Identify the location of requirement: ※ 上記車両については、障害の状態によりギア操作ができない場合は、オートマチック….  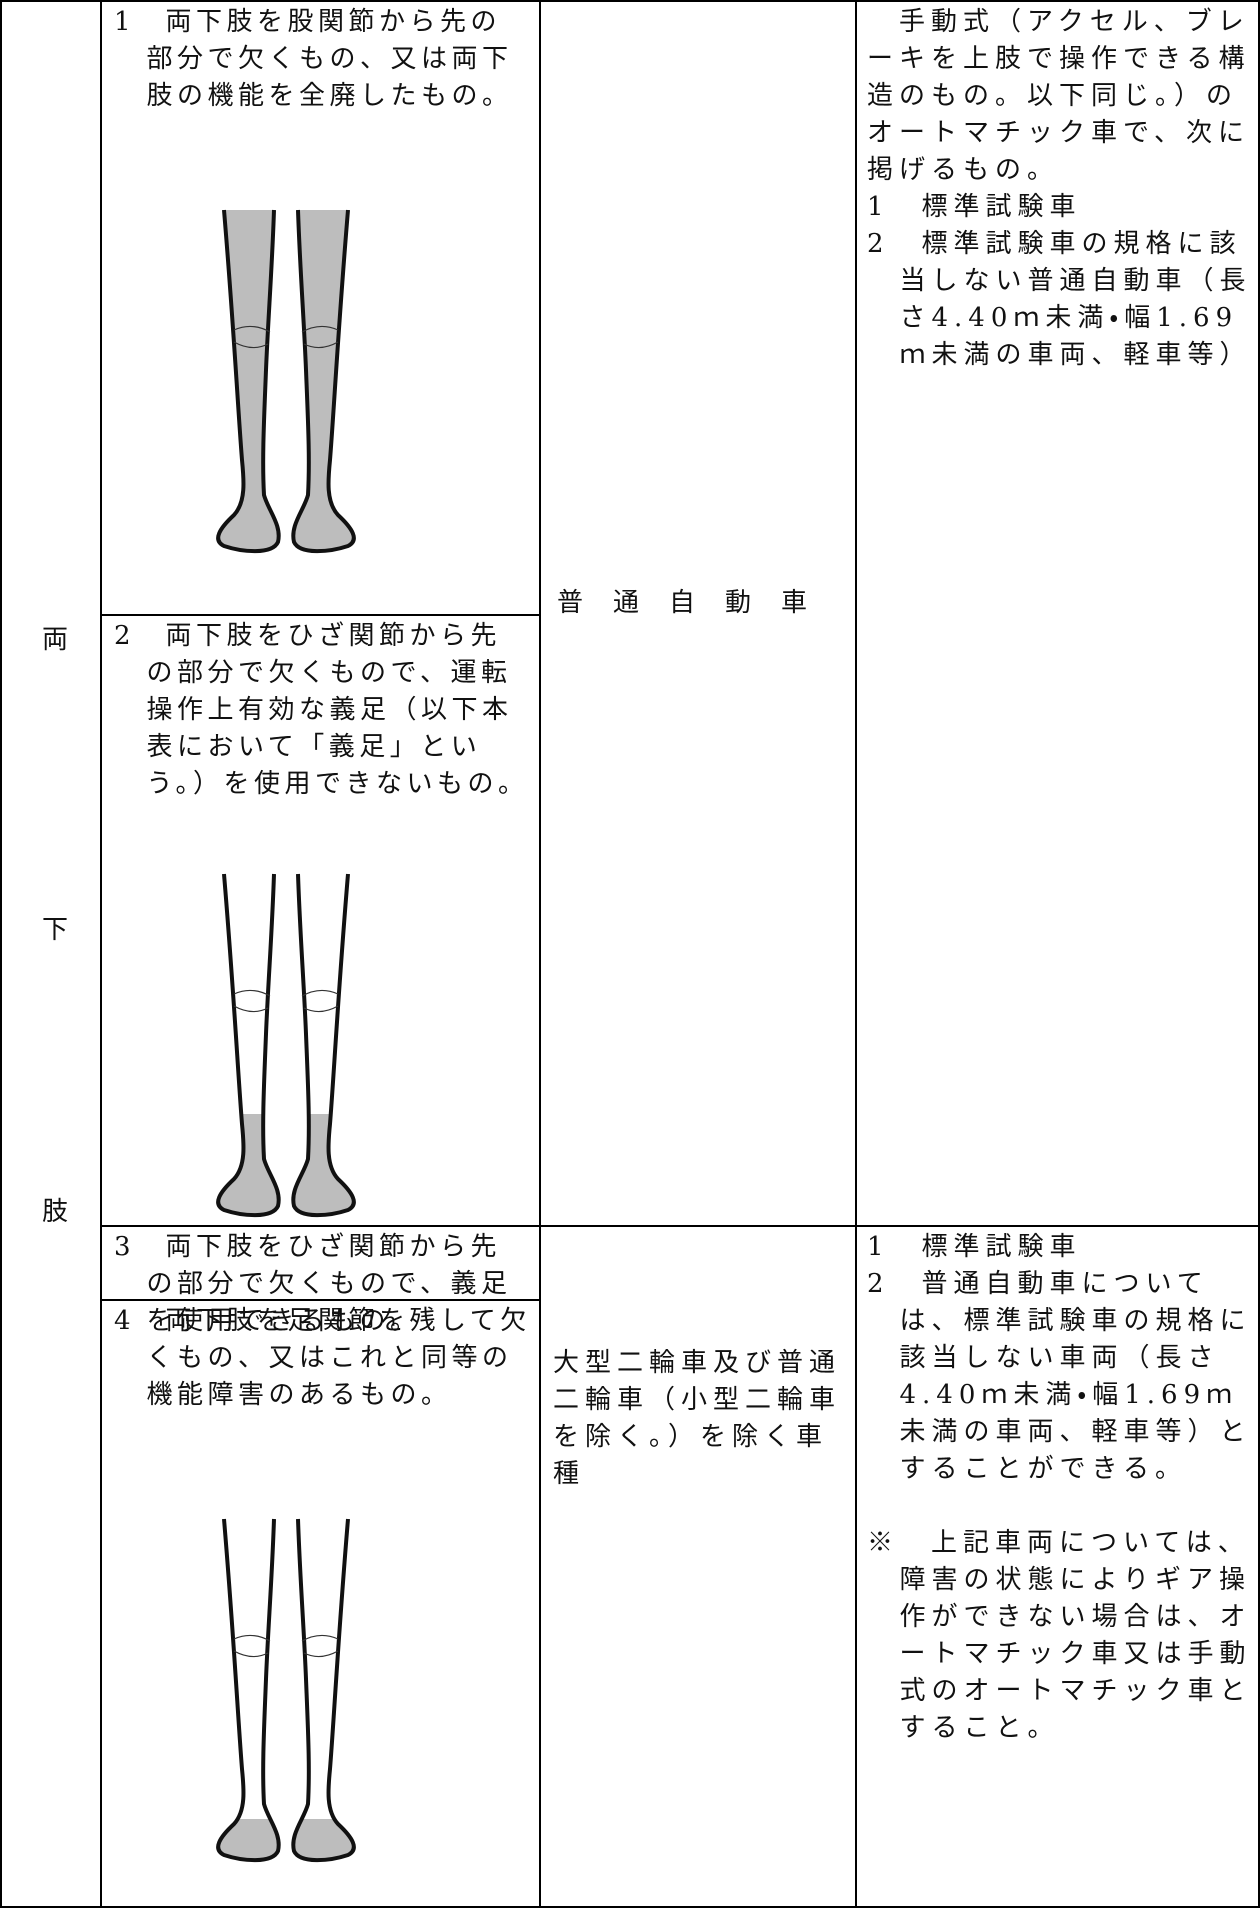
(1059, 1635).